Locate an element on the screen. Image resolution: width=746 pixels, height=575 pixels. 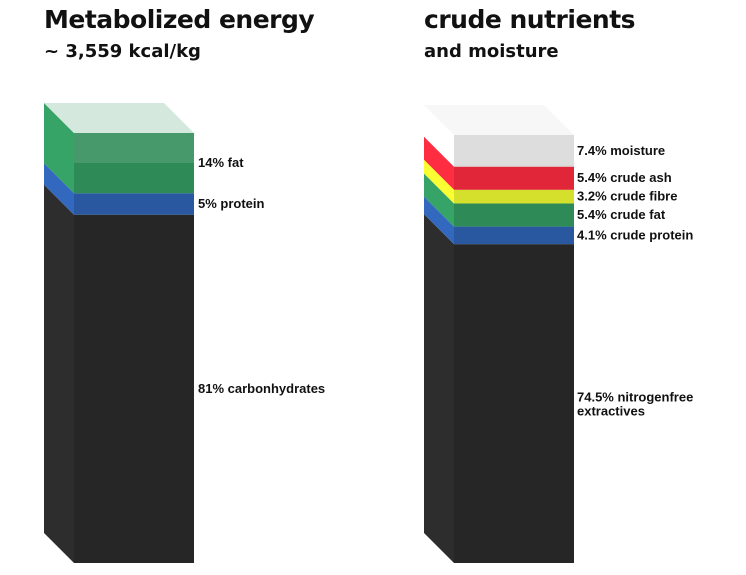
segment-label: 74.5% nitrogenfree extractives is located at coordinates (635, 404).